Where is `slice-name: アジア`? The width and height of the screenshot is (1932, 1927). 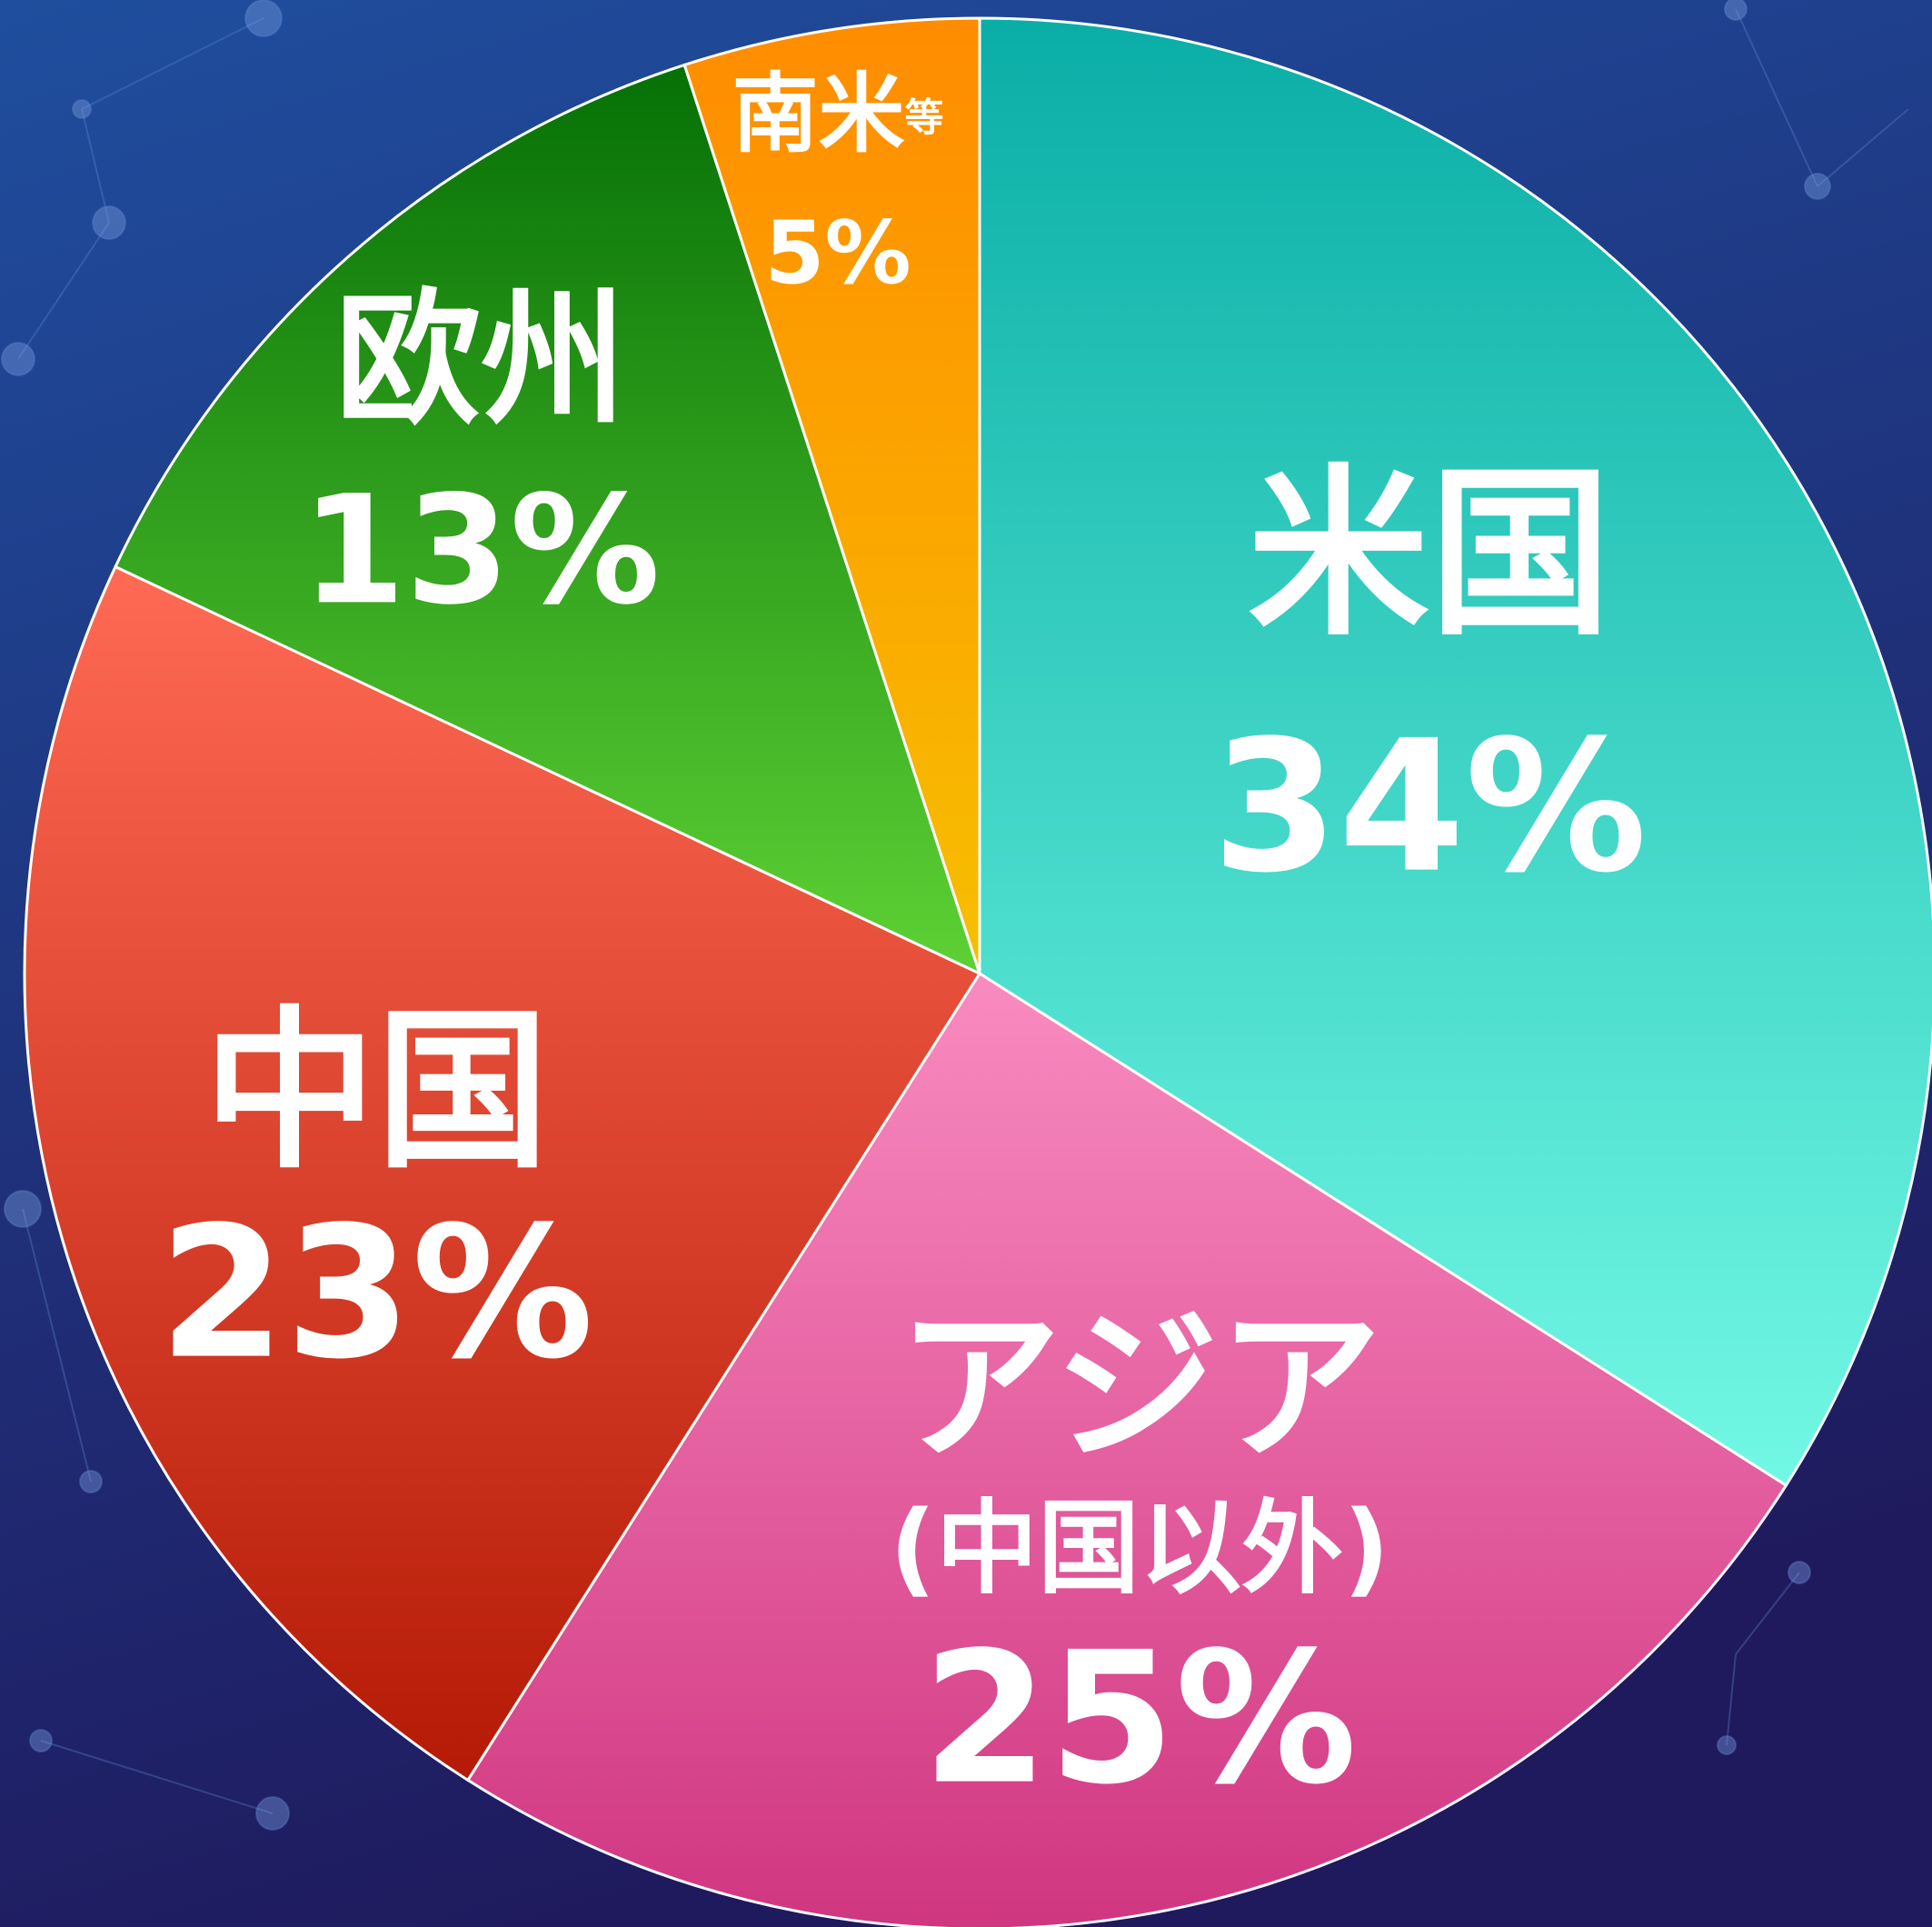
slice-name: アジア is located at coordinates (1140, 1388).